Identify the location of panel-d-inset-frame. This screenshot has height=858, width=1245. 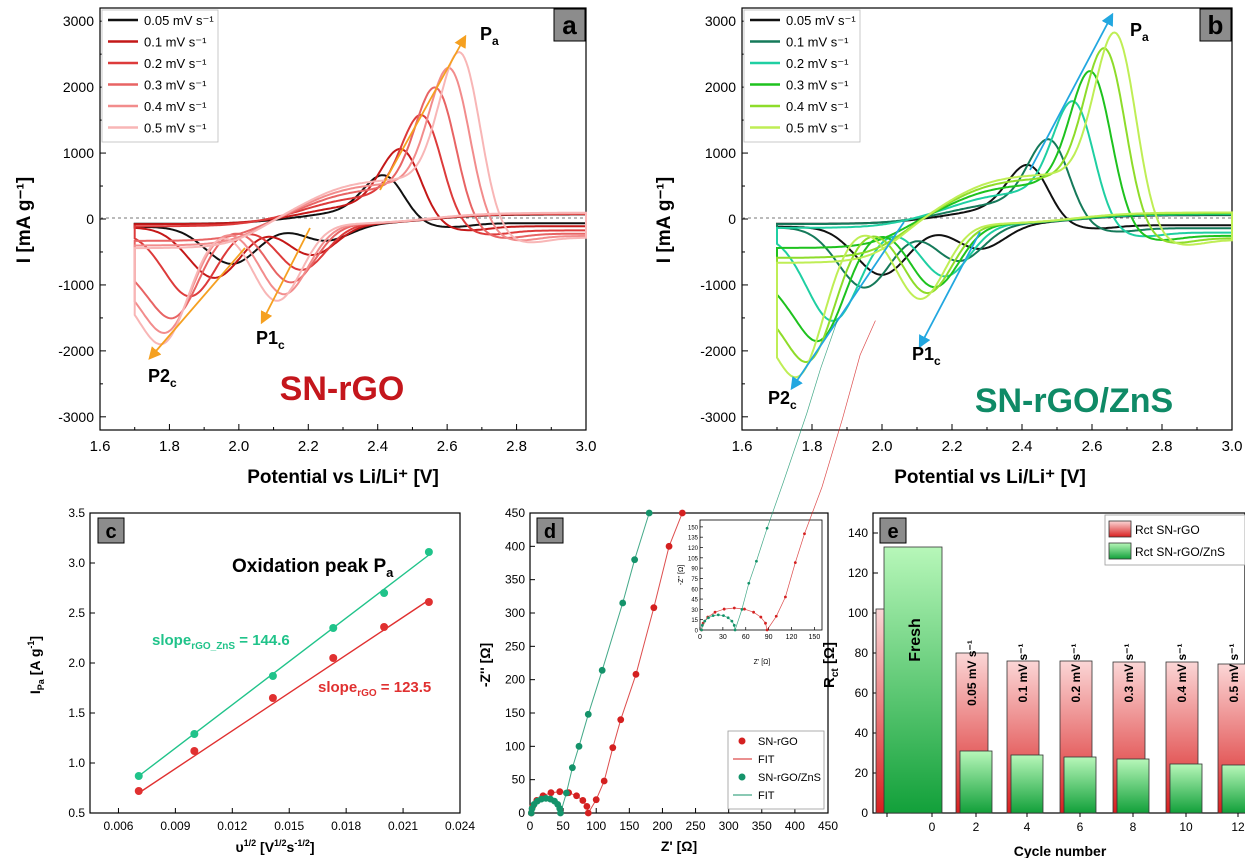
(761, 575).